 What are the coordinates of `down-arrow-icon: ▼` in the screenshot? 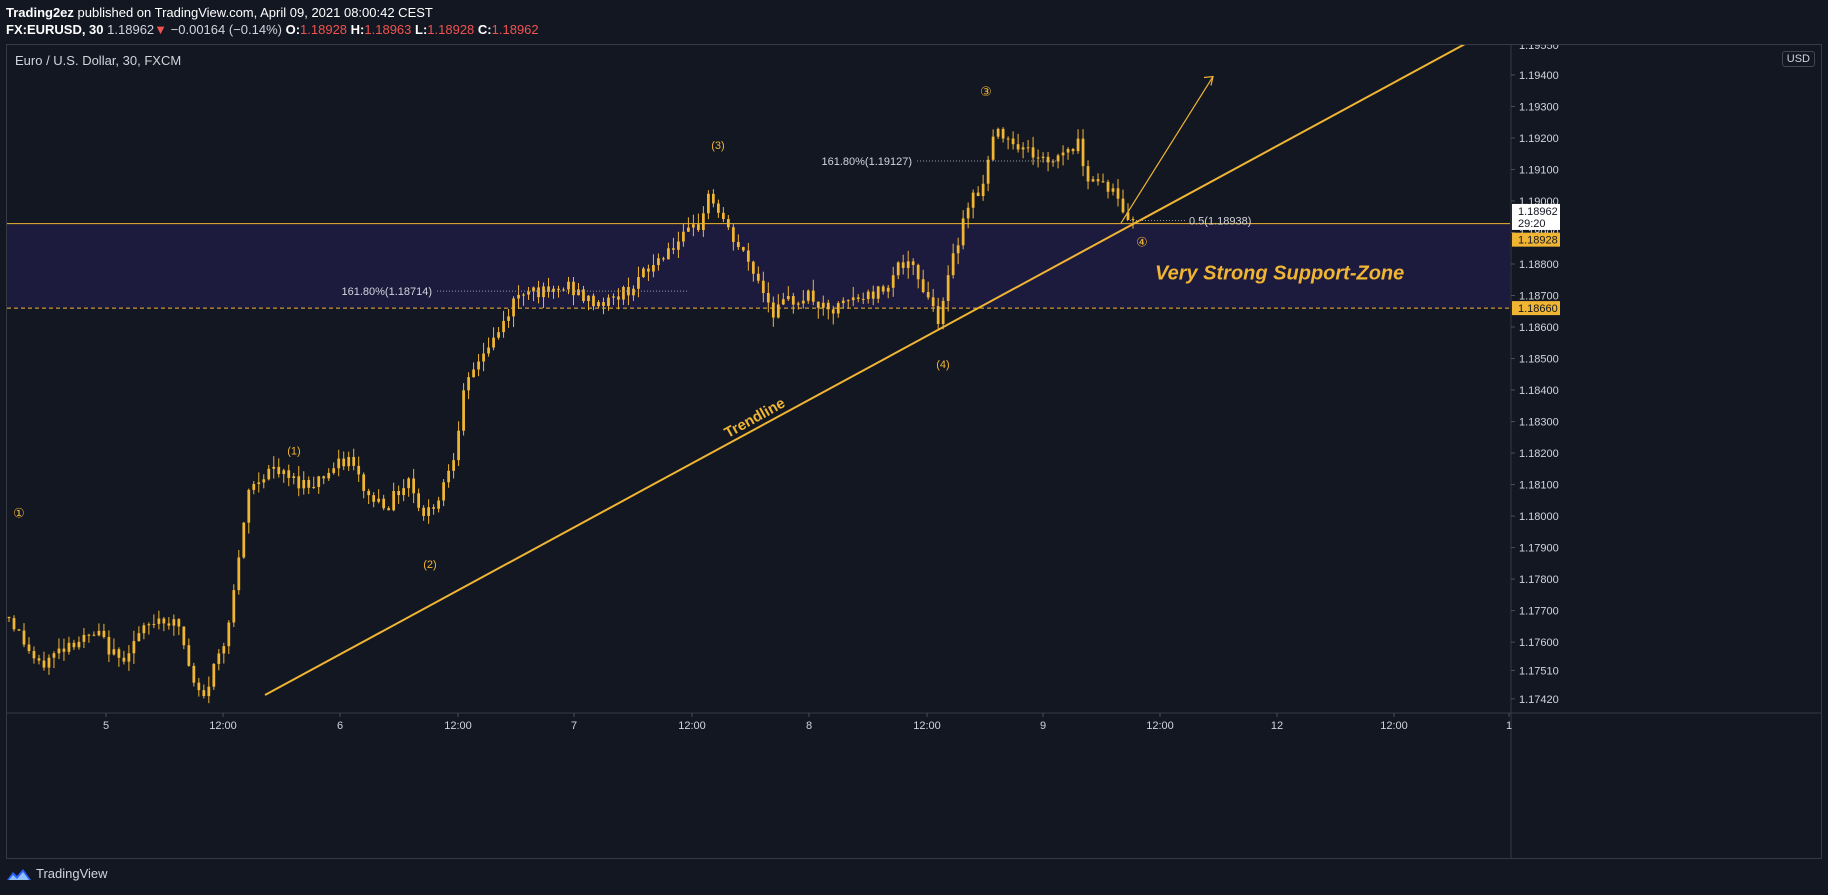 It's located at (161, 29).